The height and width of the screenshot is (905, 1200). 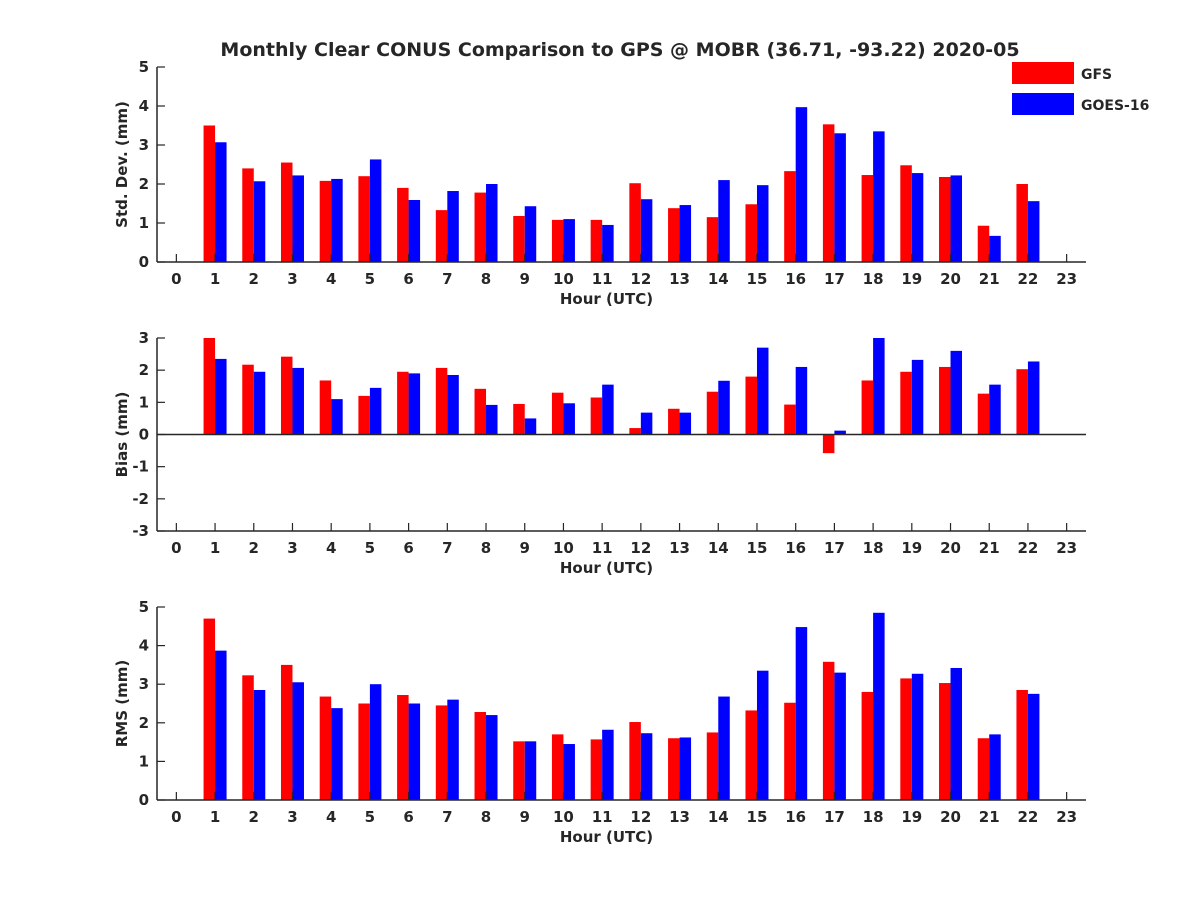 What do you see at coordinates (292, 279) in the screenshot?
I see `x-tick-label: 3` at bounding box center [292, 279].